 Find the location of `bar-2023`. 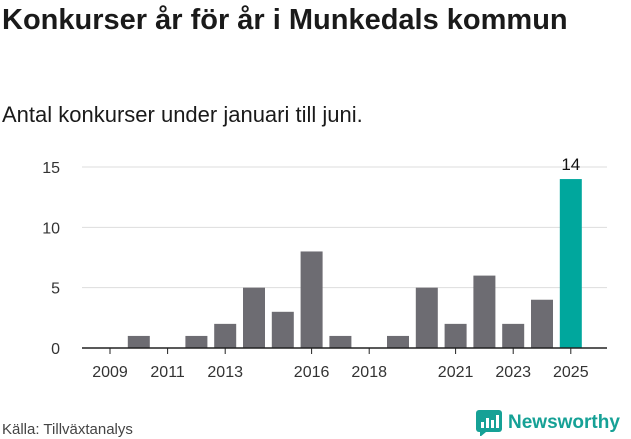

bar-2023 is located at coordinates (513, 335).